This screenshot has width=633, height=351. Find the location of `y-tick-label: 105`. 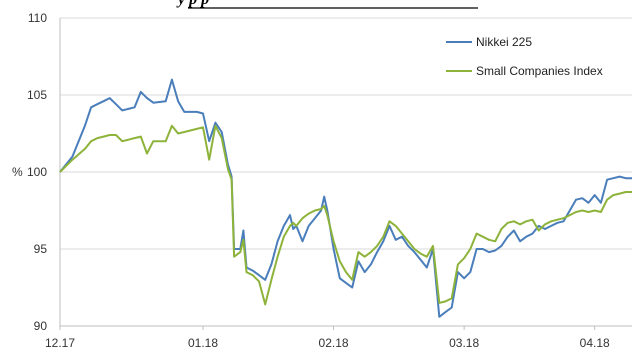

y-tick-label: 105 is located at coordinates (37, 95).